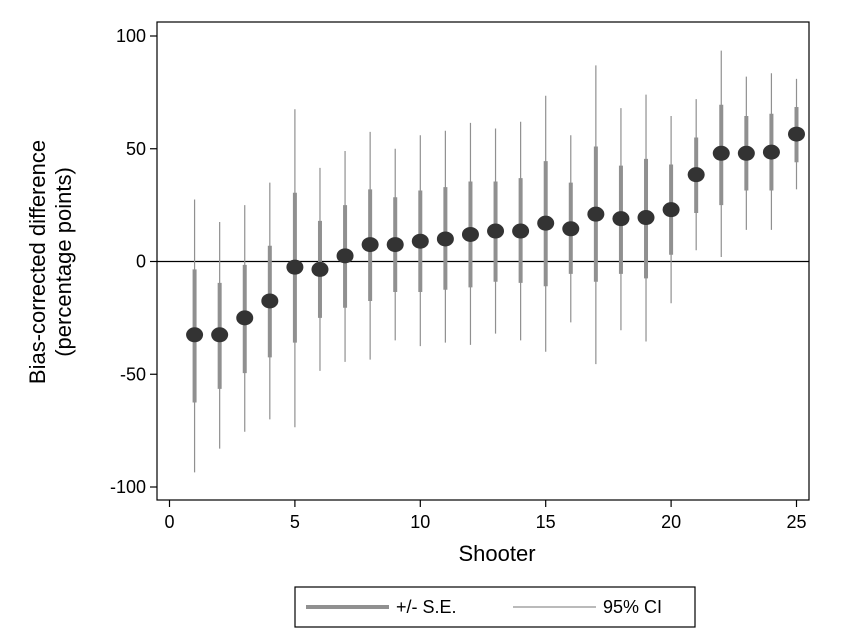 The width and height of the screenshot is (859, 643). What do you see at coordinates (426, 607) in the screenshot?
I see `legend-se-label: +/- S.E.` at bounding box center [426, 607].